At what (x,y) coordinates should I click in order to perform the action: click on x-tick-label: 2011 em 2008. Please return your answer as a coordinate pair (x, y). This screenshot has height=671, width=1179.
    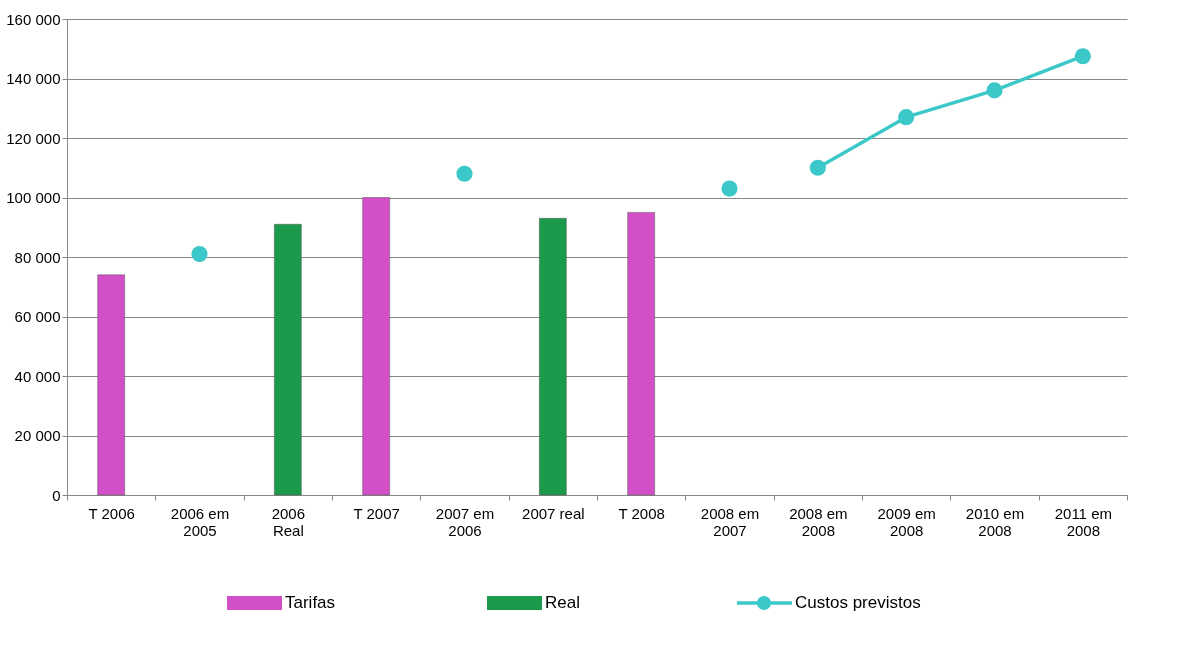
    Looking at the image, I should click on (1083, 521).